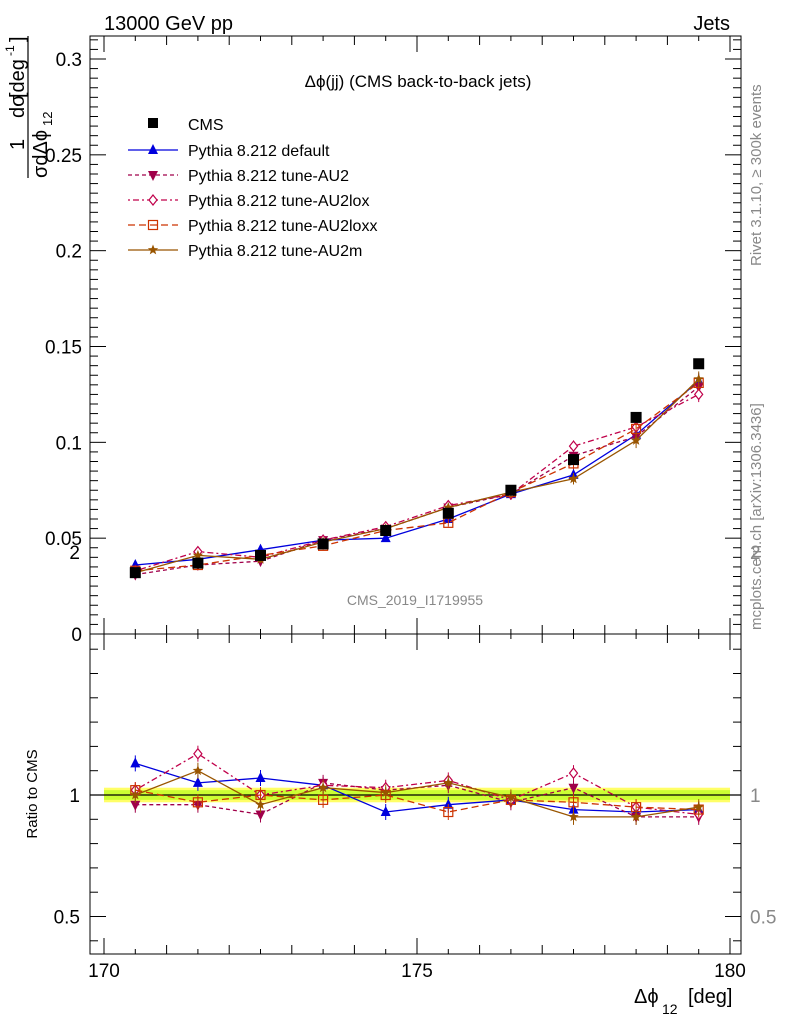 This screenshot has height=1024, width=786. What do you see at coordinates (275, 251) in the screenshot?
I see `legend-label-4: Pythia 8.212 tune-AU2m` at bounding box center [275, 251].